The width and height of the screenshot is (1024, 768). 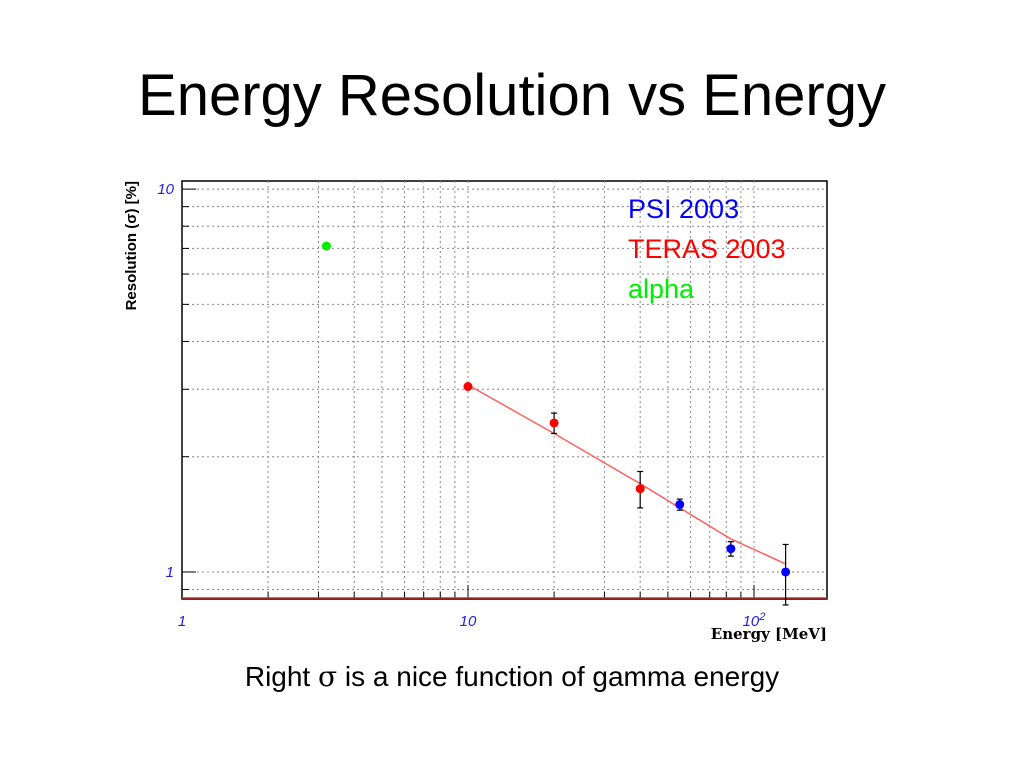 I want to click on legend-entry-teras-2003: TERAS 2003, so click(x=707, y=249).